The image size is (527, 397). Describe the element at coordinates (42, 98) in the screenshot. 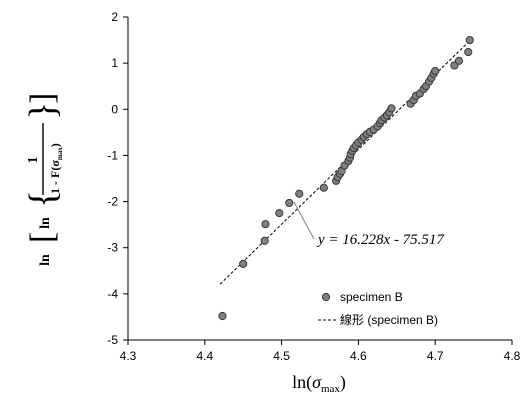

I see `y-label-right-bracket: ]` at that location.